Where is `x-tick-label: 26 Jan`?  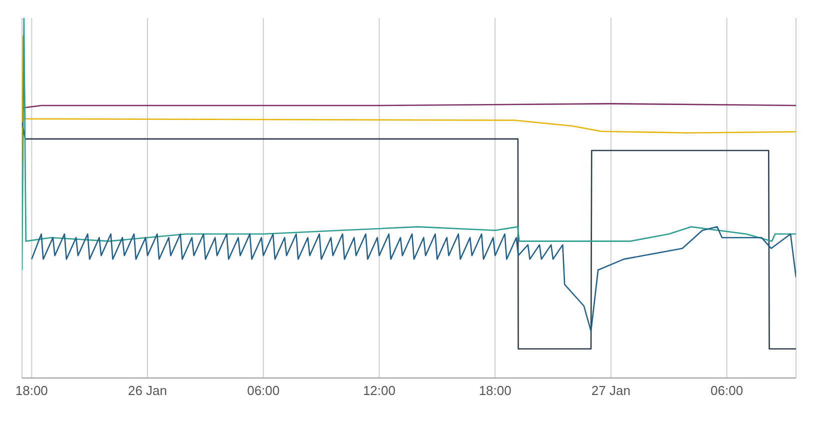 x-tick-label: 26 Jan is located at coordinates (148, 390).